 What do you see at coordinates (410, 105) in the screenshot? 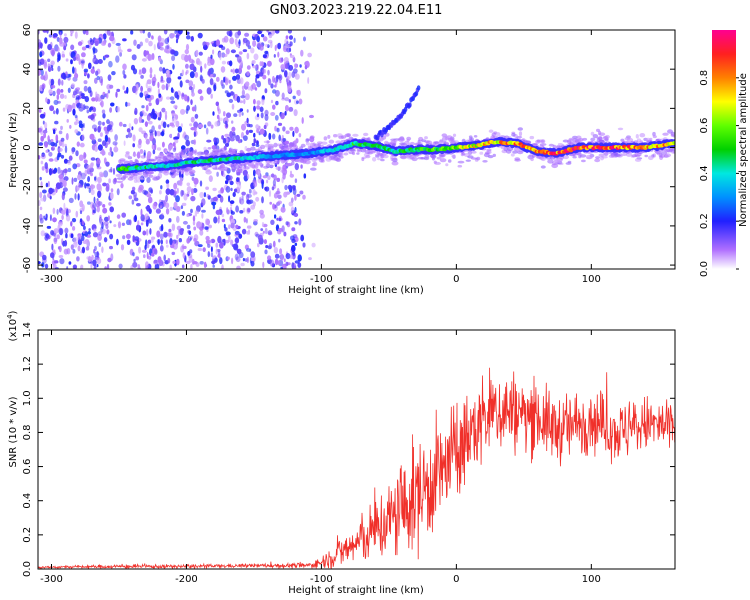
I see `spectrogram-branch` at bounding box center [410, 105].